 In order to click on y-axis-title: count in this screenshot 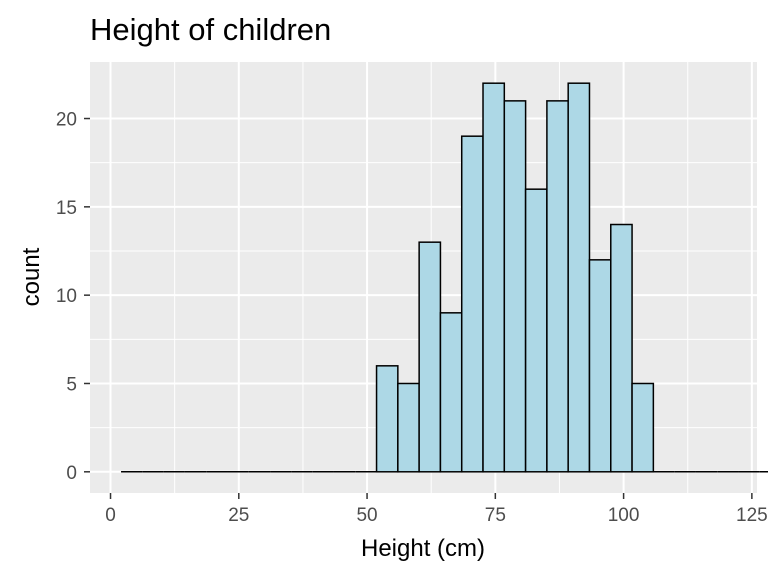, I will do `click(31, 276)`.